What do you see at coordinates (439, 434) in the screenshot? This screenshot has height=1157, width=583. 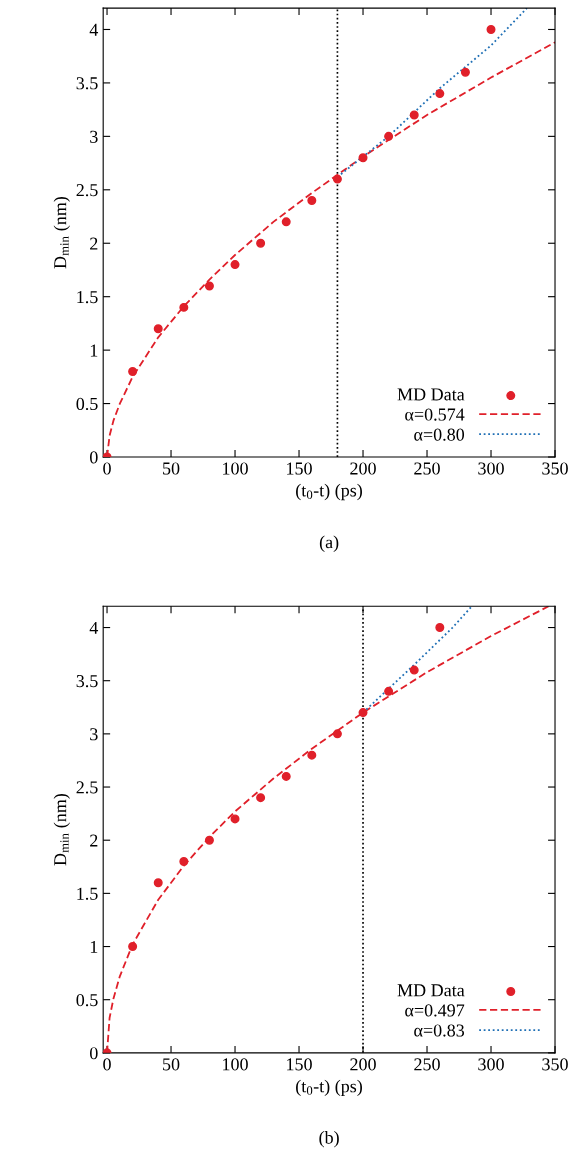 I see `legend-label: α=0.80` at bounding box center [439, 434].